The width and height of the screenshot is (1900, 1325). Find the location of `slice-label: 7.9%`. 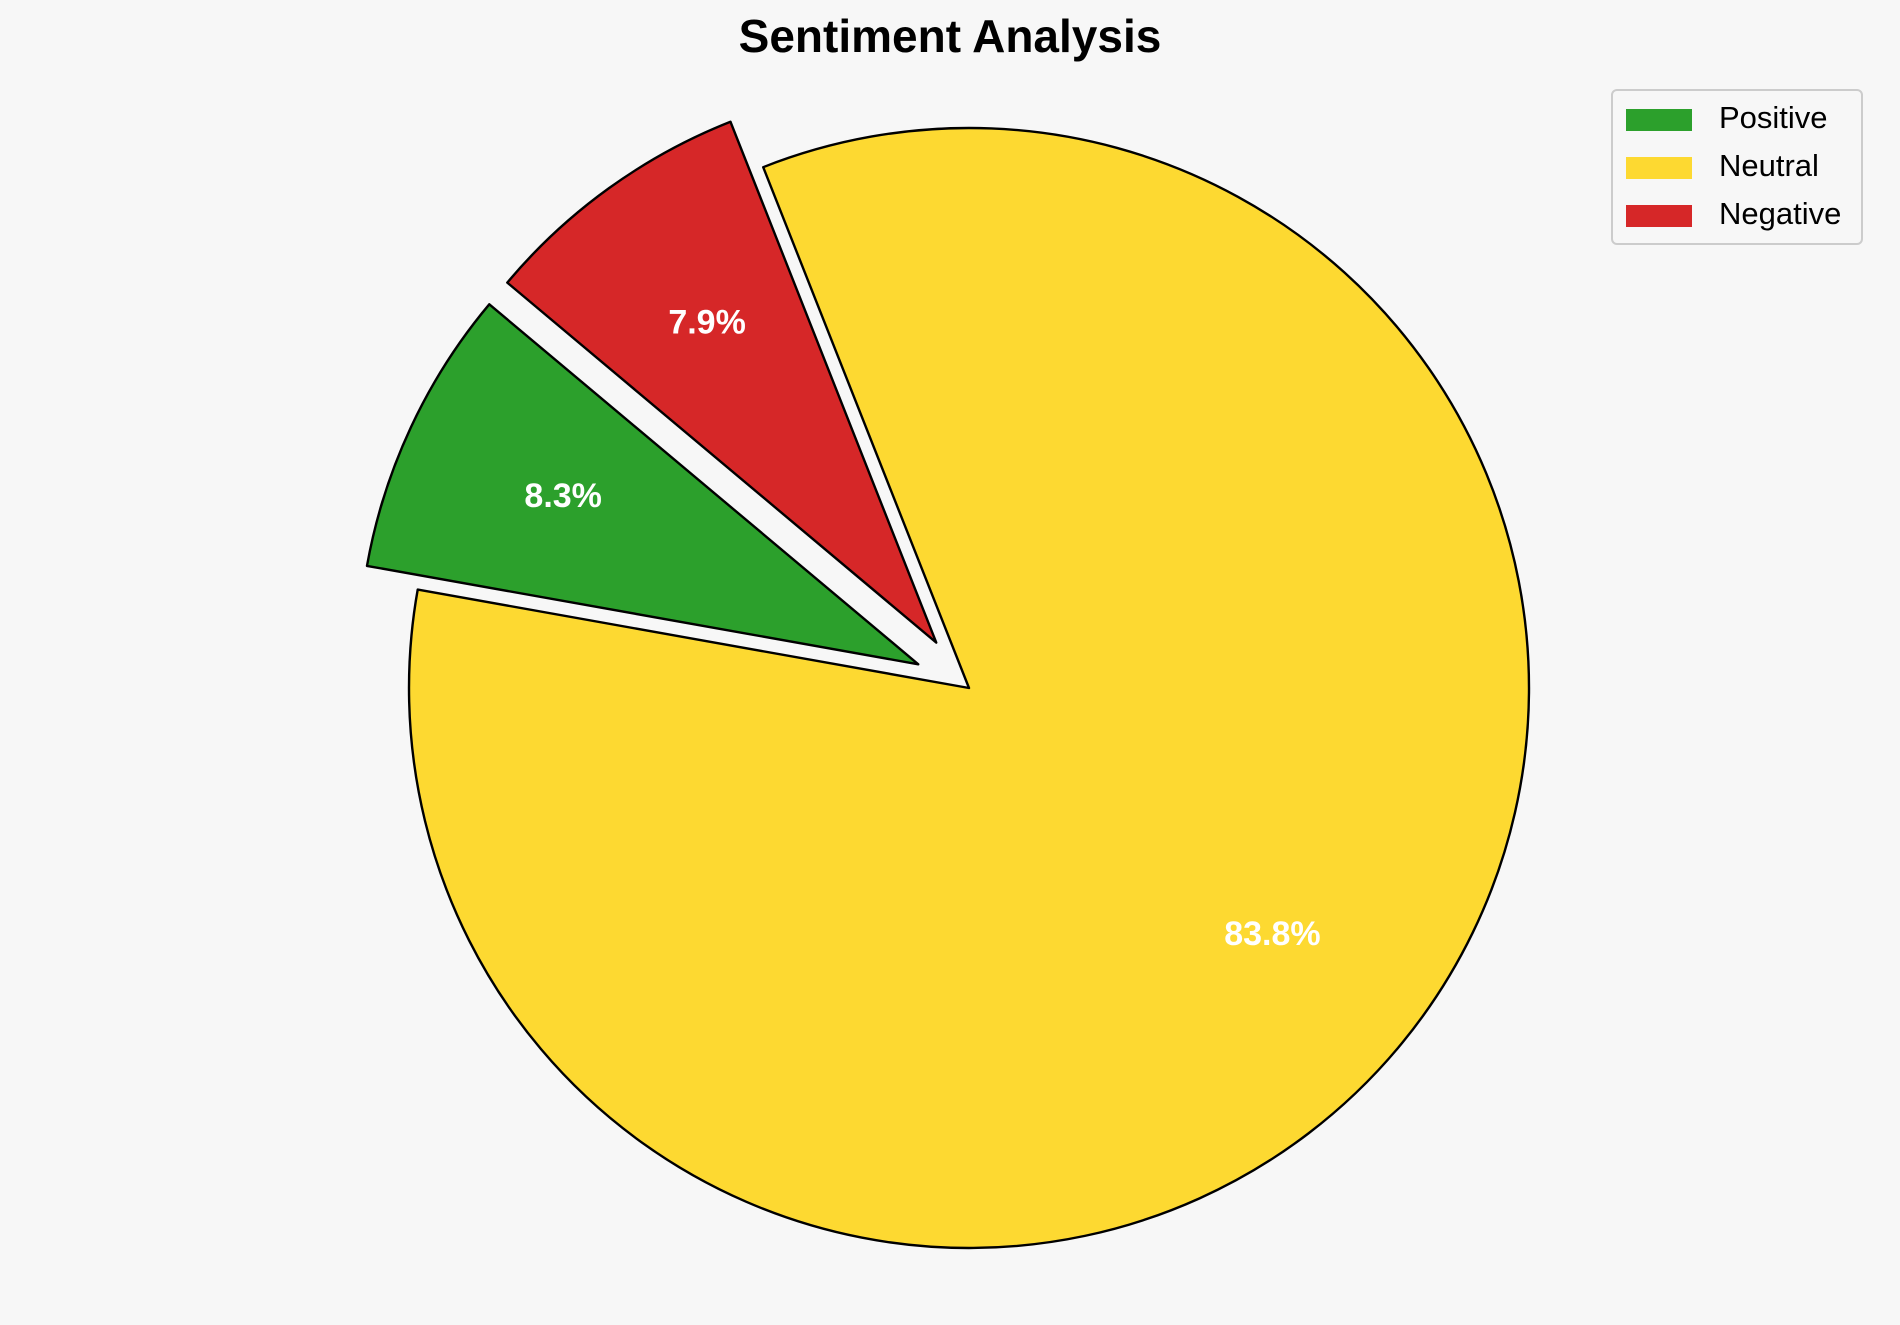

slice-label: 7.9% is located at coordinates (707, 323).